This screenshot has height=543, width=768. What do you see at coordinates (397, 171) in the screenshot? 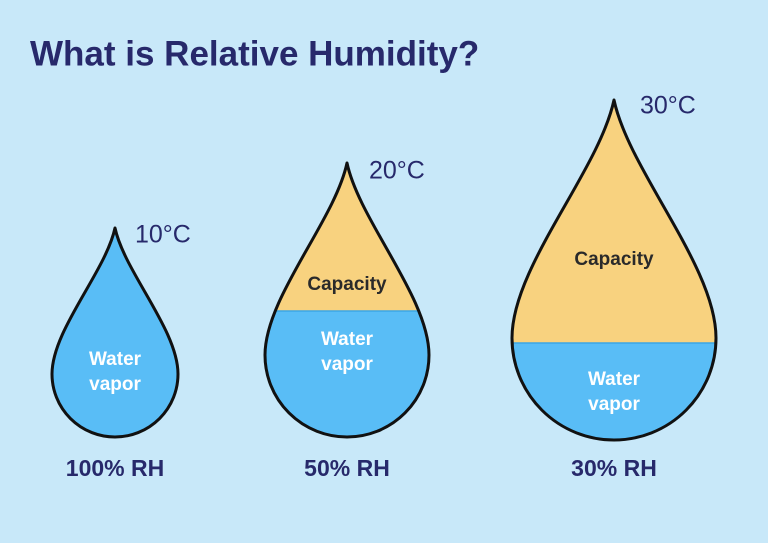
I see `temperature-label: 20°C` at bounding box center [397, 171].